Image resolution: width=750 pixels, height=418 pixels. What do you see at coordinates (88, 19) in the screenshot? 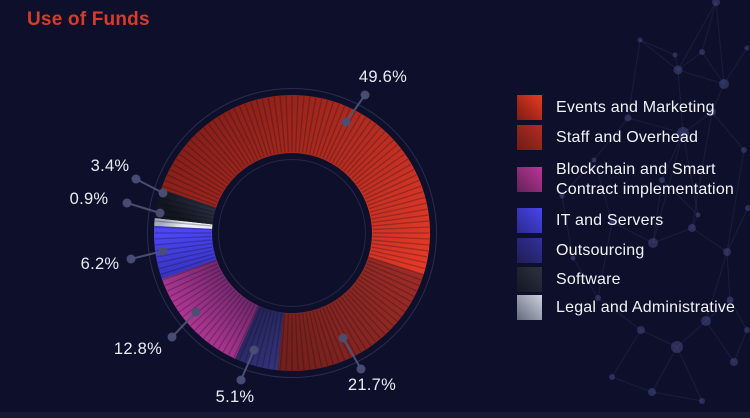
I see `page-title: Use of Funds` at bounding box center [88, 19].